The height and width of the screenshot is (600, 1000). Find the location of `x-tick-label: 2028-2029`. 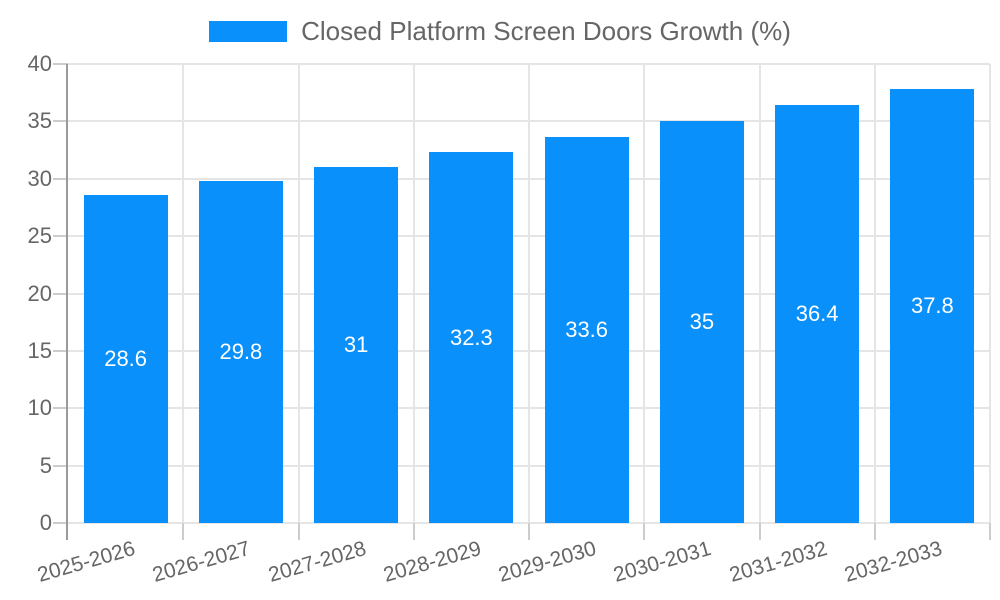

x-tick-label: 2028-2029 is located at coordinates (432, 562).